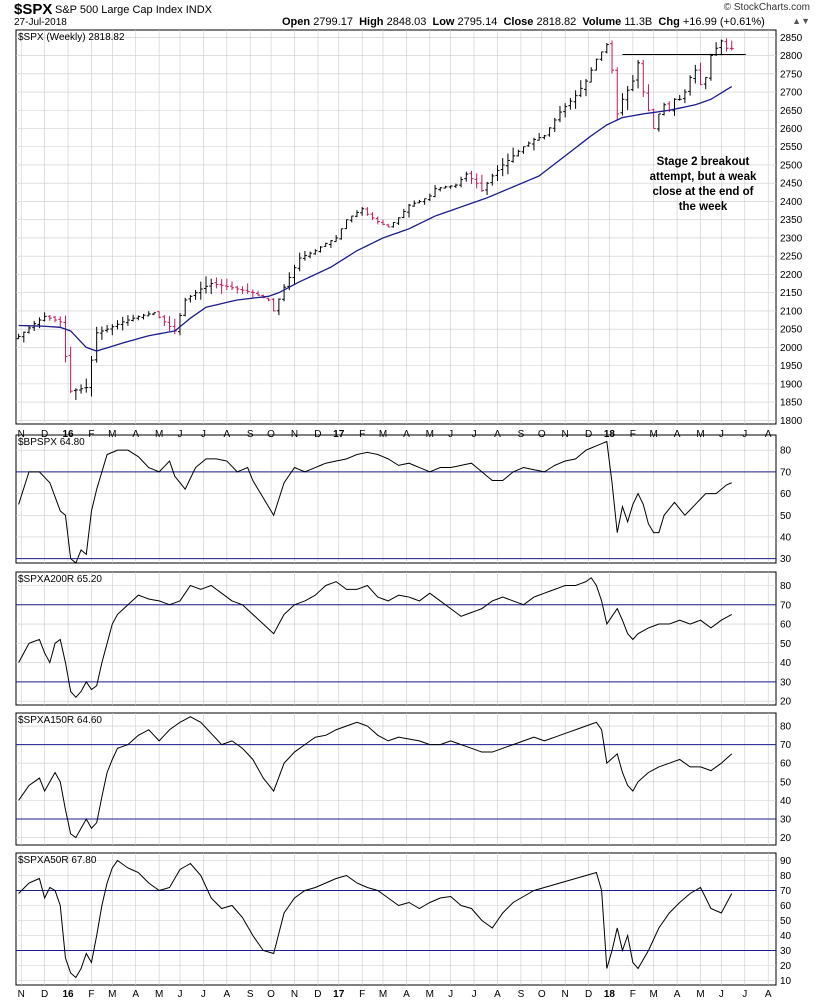 The image size is (820, 1000). What do you see at coordinates (797, 21) in the screenshot?
I see `move-up-icon: ▲` at bounding box center [797, 21].